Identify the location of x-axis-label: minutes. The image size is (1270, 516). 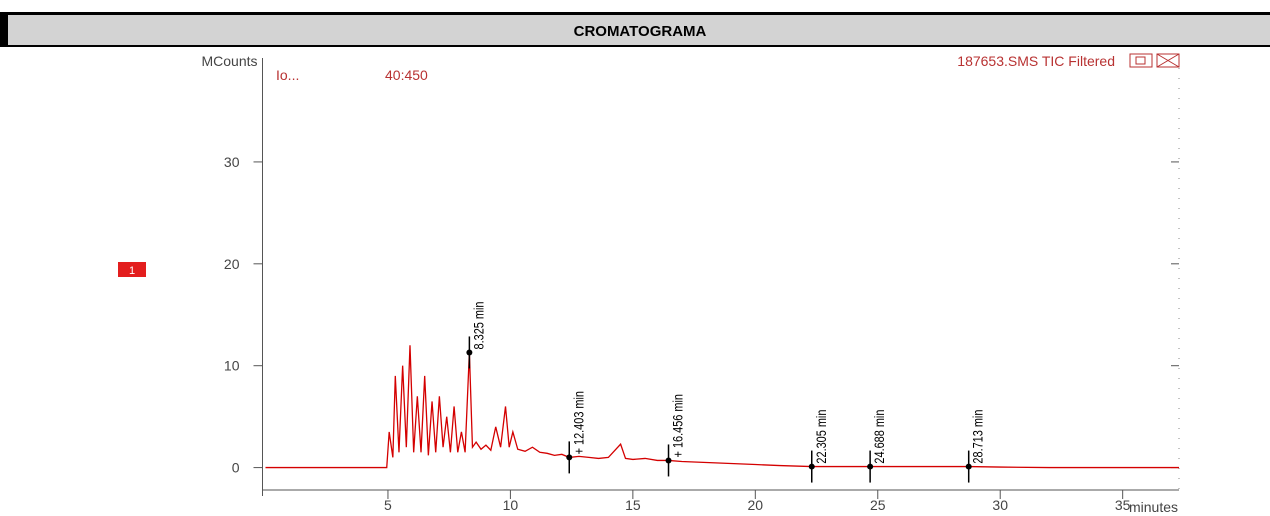
(1153, 507).